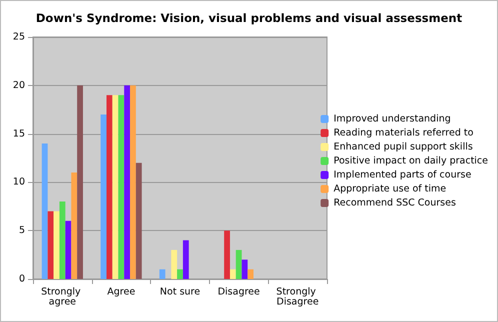  What do you see at coordinates (411, 161) in the screenshot?
I see `legend-label: Positive impact on daily practice` at bounding box center [411, 161].